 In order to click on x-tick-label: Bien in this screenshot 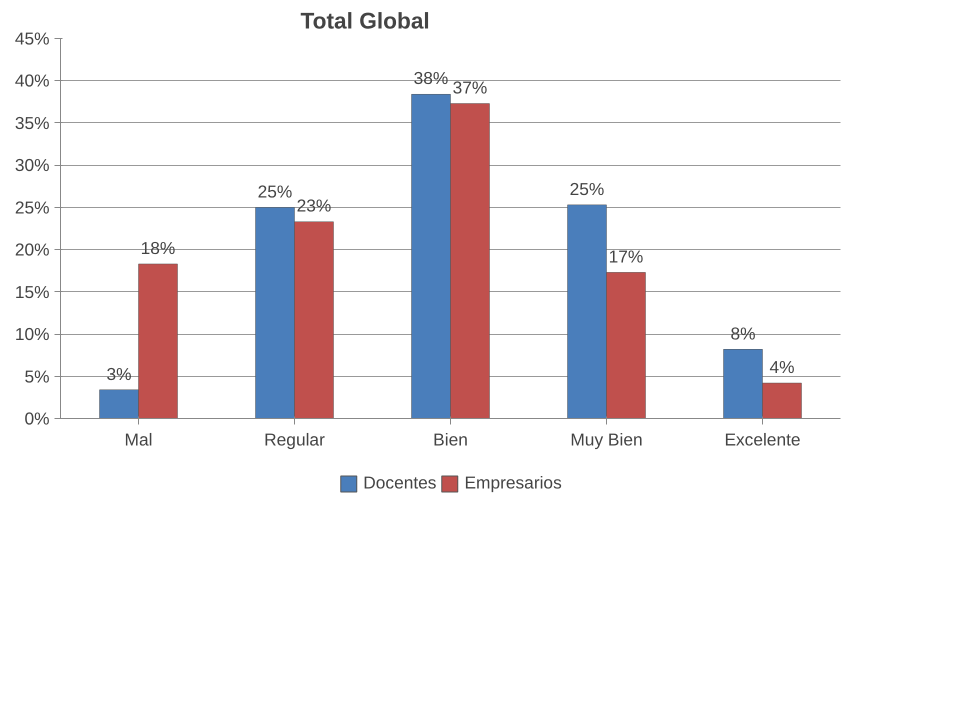, I will do `click(450, 440)`.